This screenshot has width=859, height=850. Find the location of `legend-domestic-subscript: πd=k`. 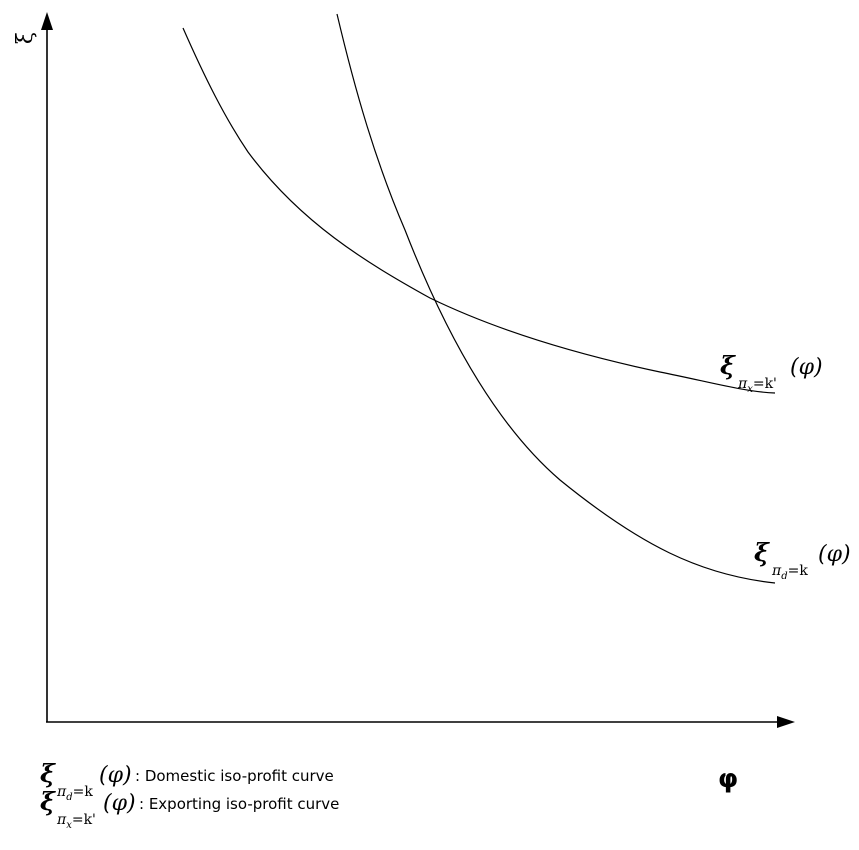

legend-domestic-subscript: πd=k is located at coordinates (74, 793).